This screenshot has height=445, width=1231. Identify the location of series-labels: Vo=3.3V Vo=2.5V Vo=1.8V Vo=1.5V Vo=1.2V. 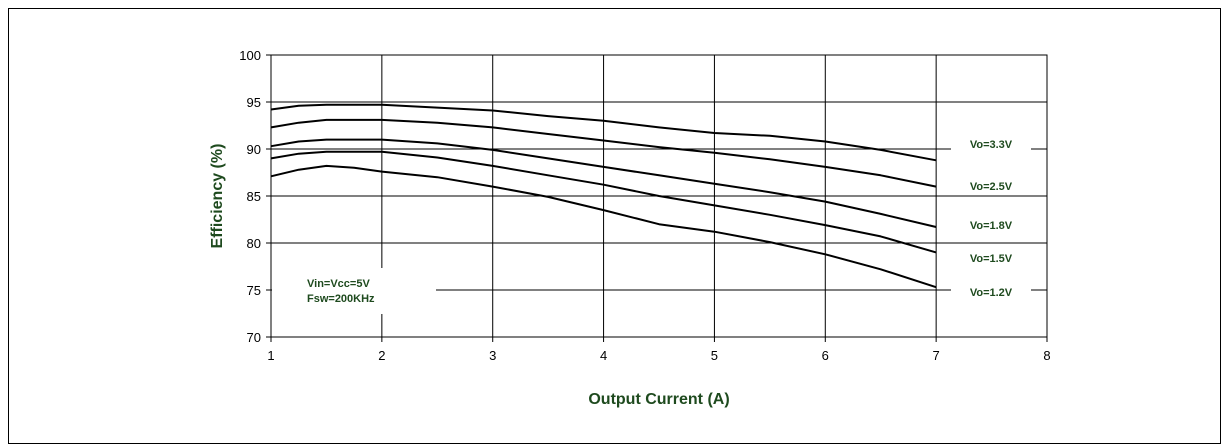
(991, 218).